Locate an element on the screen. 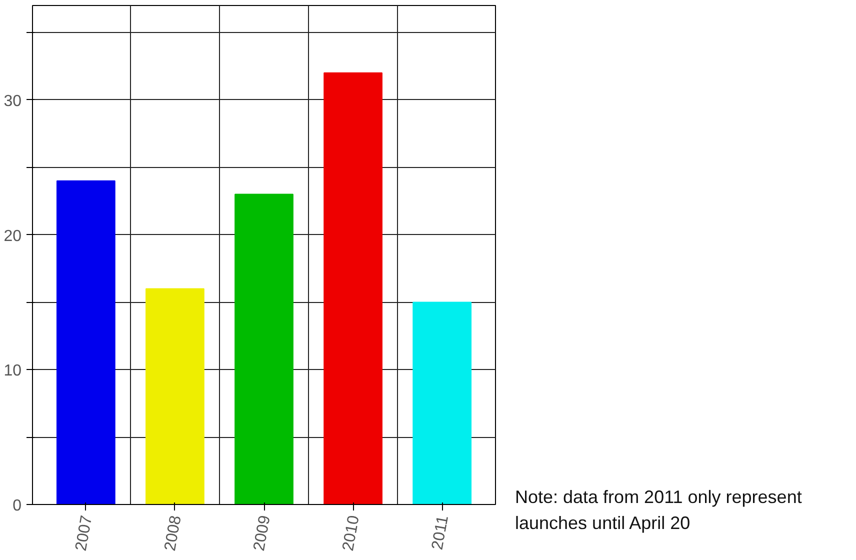 Image resolution: width=856 pixels, height=560 pixels. x-tick-label: 2008 is located at coordinates (173, 533).